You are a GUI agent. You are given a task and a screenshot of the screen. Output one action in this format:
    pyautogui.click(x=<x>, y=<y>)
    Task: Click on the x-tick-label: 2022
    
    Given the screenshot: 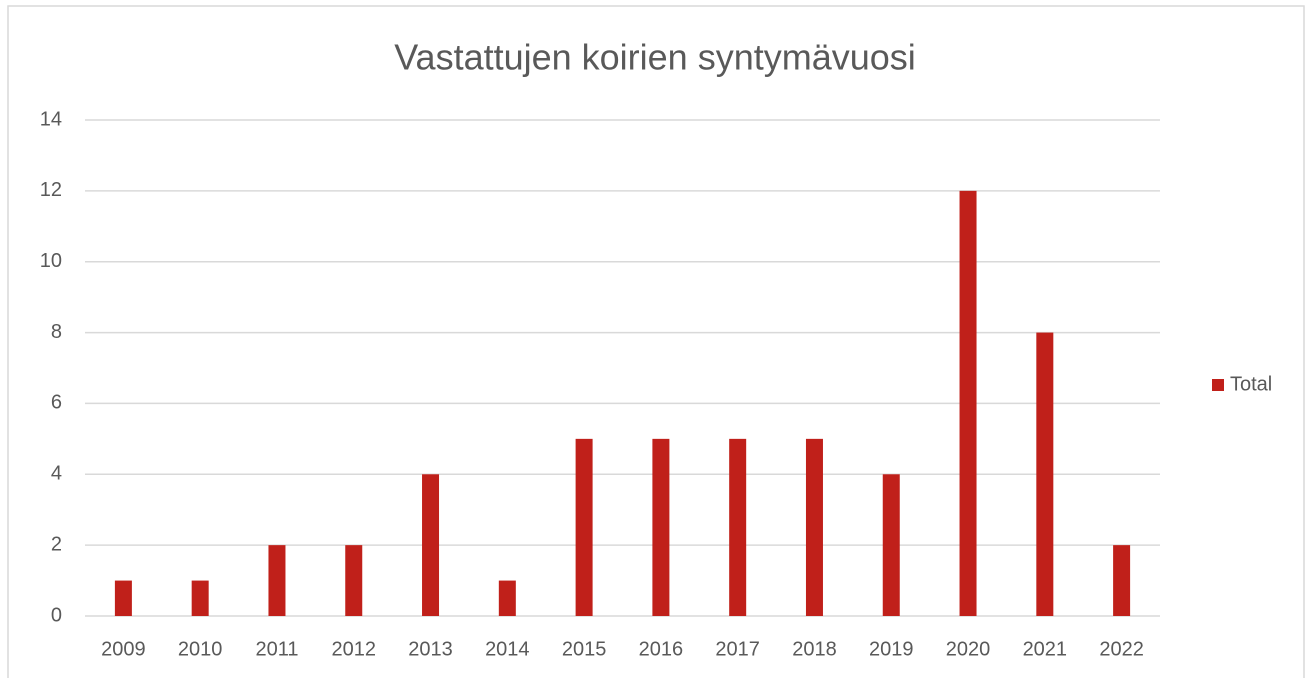 What is the action you would take?
    pyautogui.click(x=1121, y=649)
    